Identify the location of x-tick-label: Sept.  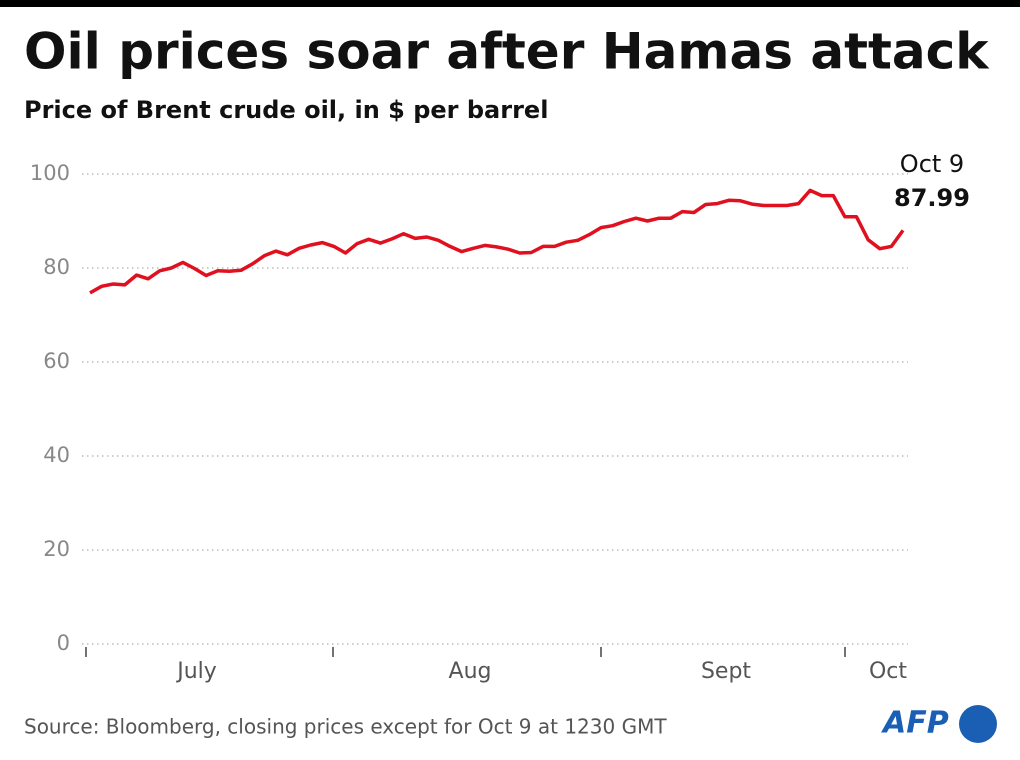
(726, 671).